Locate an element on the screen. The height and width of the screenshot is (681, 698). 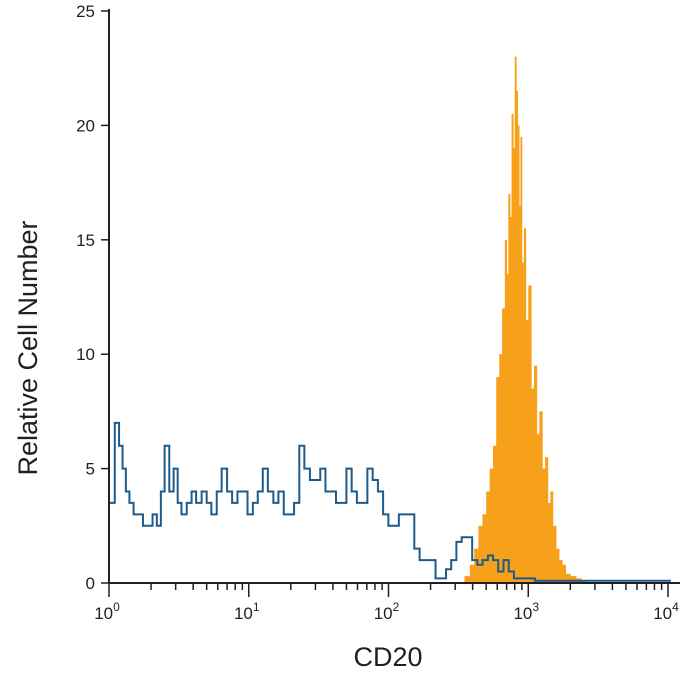
y-axis-title-text: Relative Cell Number is located at coordinates (28, 347).